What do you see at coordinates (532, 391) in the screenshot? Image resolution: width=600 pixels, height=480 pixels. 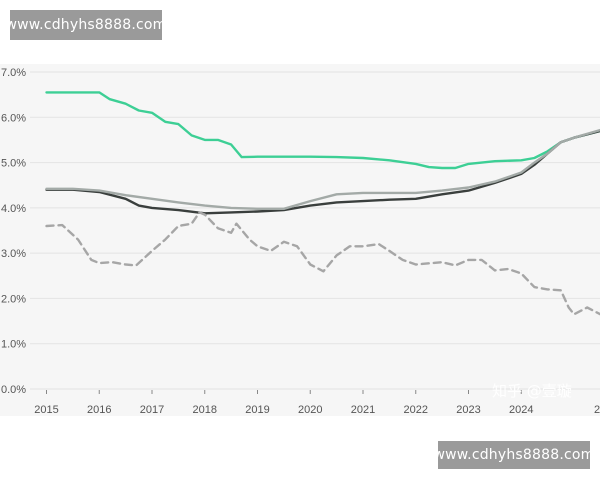 I see `watermark-text: 知乎 @壹璇` at bounding box center [532, 391].